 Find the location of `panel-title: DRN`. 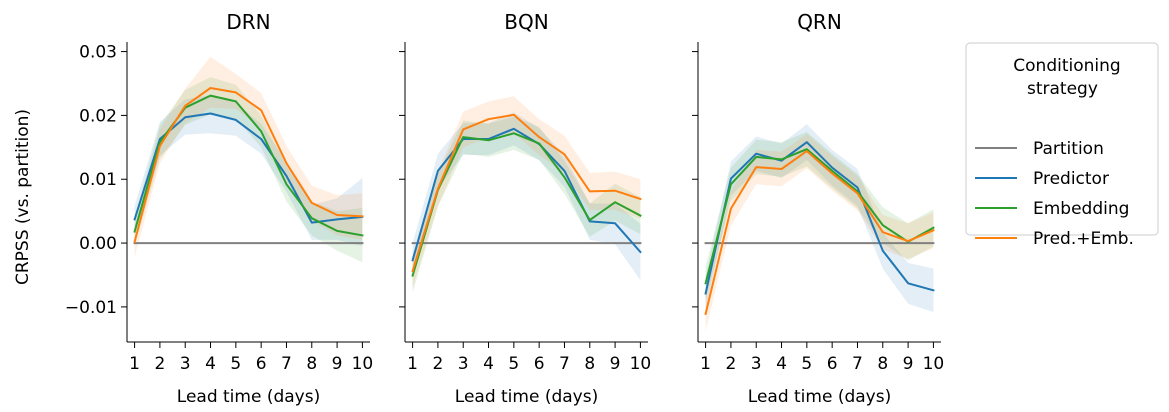

panel-title: DRN is located at coordinates (248, 22).